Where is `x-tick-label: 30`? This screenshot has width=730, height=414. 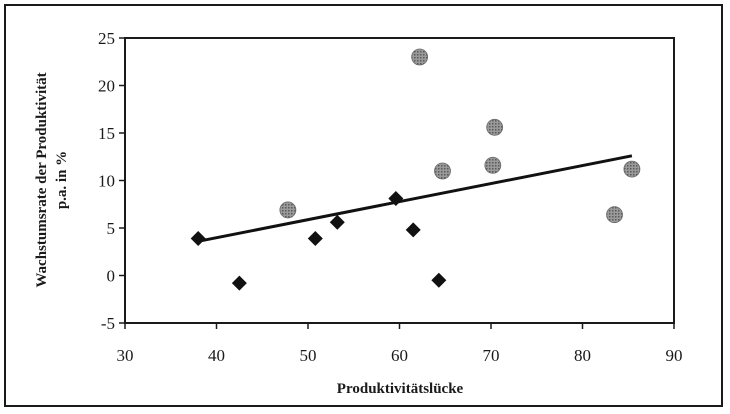
x-tick-label: 30 is located at coordinates (125, 355).